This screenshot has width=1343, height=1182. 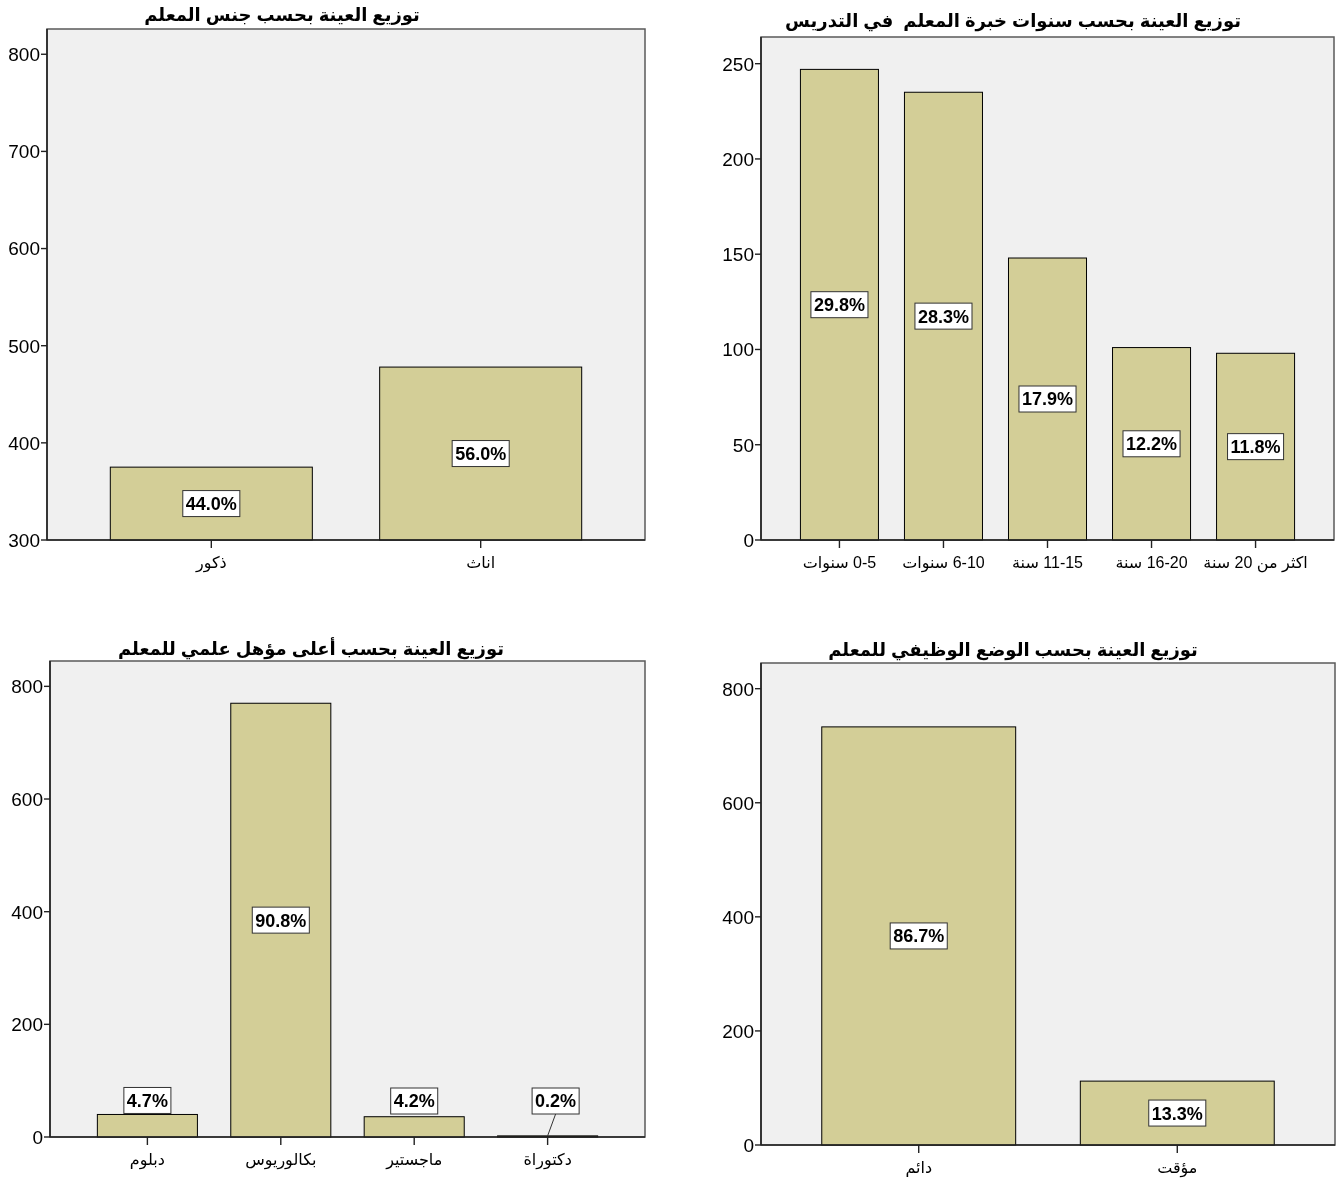 What do you see at coordinates (1151, 562) in the screenshot?
I see `x-tick-label: 16-20 سنة` at bounding box center [1151, 562].